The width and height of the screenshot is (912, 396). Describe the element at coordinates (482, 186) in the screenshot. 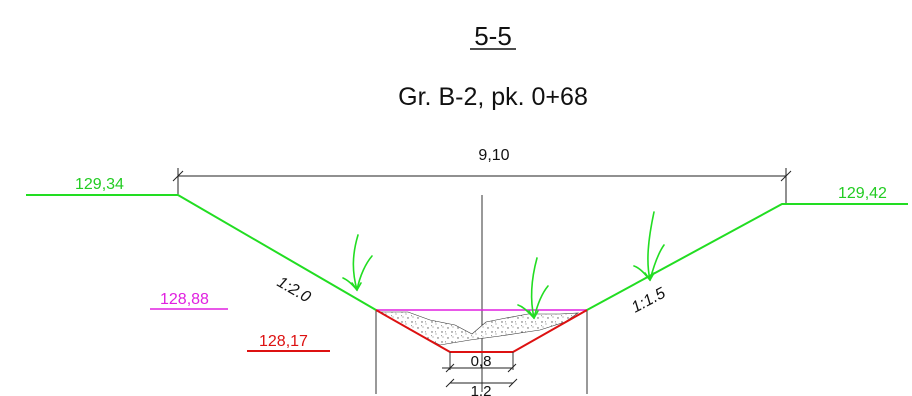

I see `top-width-dimension` at that location.